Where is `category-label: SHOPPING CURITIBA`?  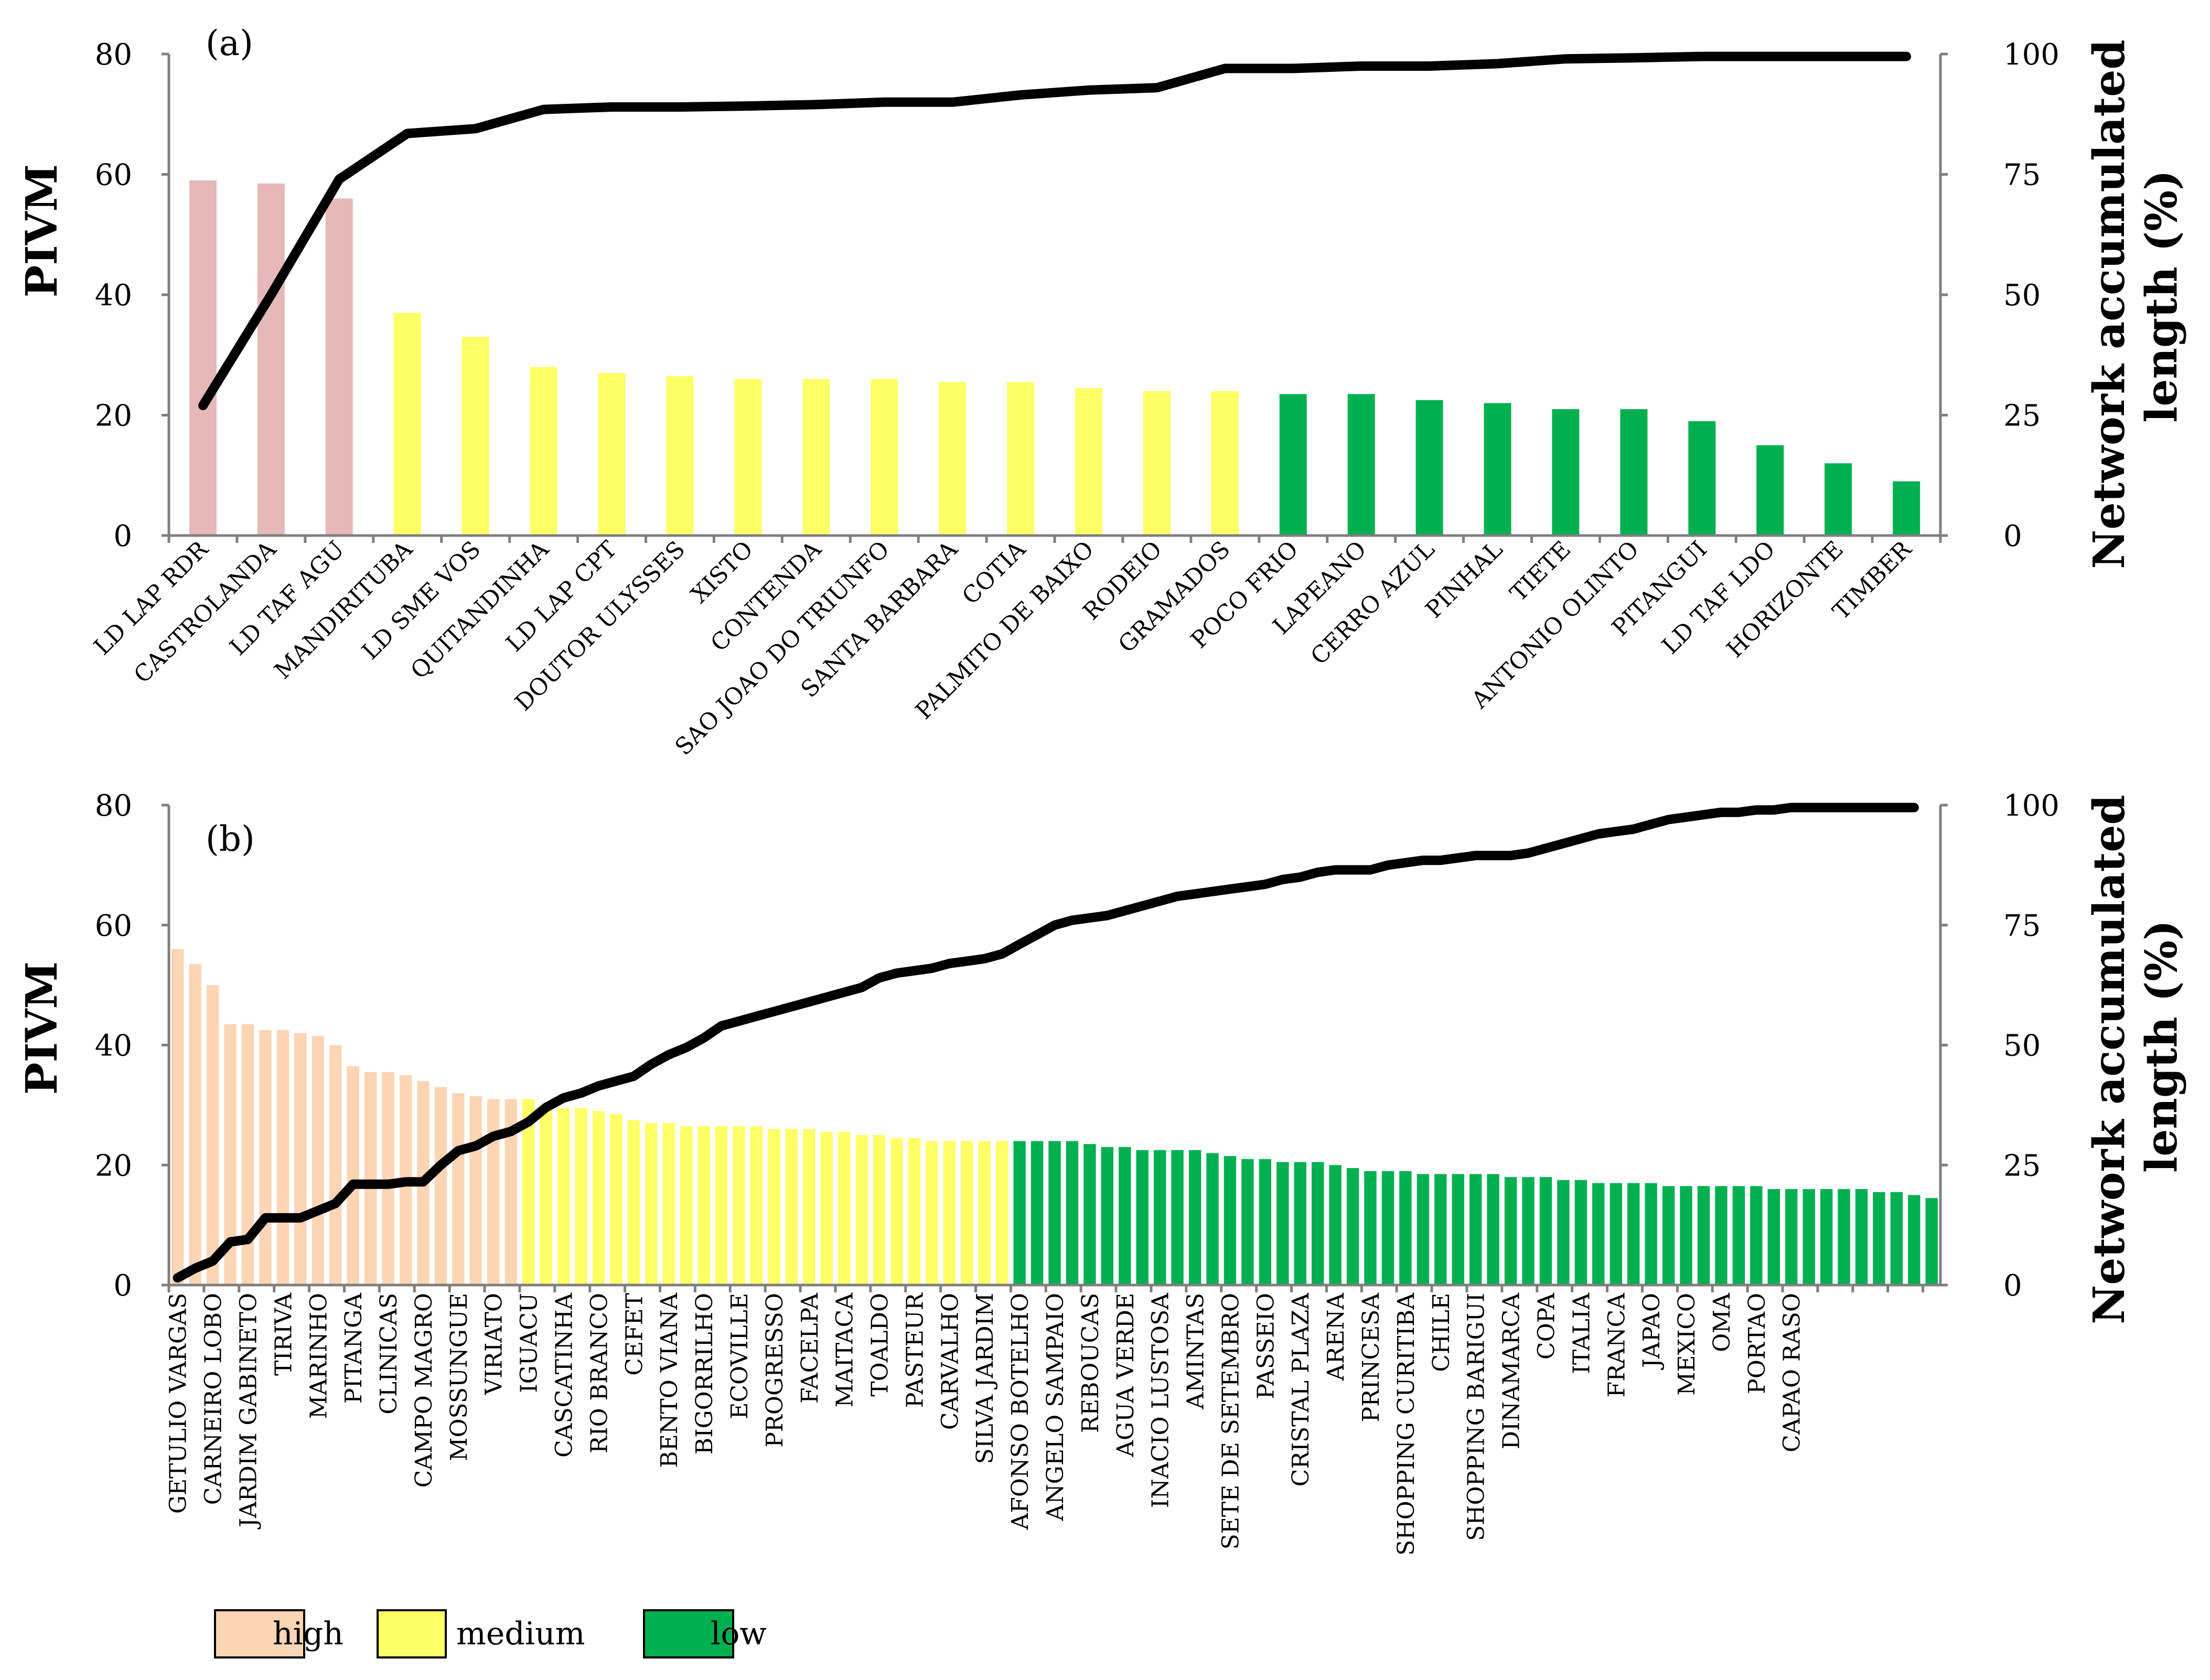 category-label: SHOPPING CURITIBA is located at coordinates (1407, 1424).